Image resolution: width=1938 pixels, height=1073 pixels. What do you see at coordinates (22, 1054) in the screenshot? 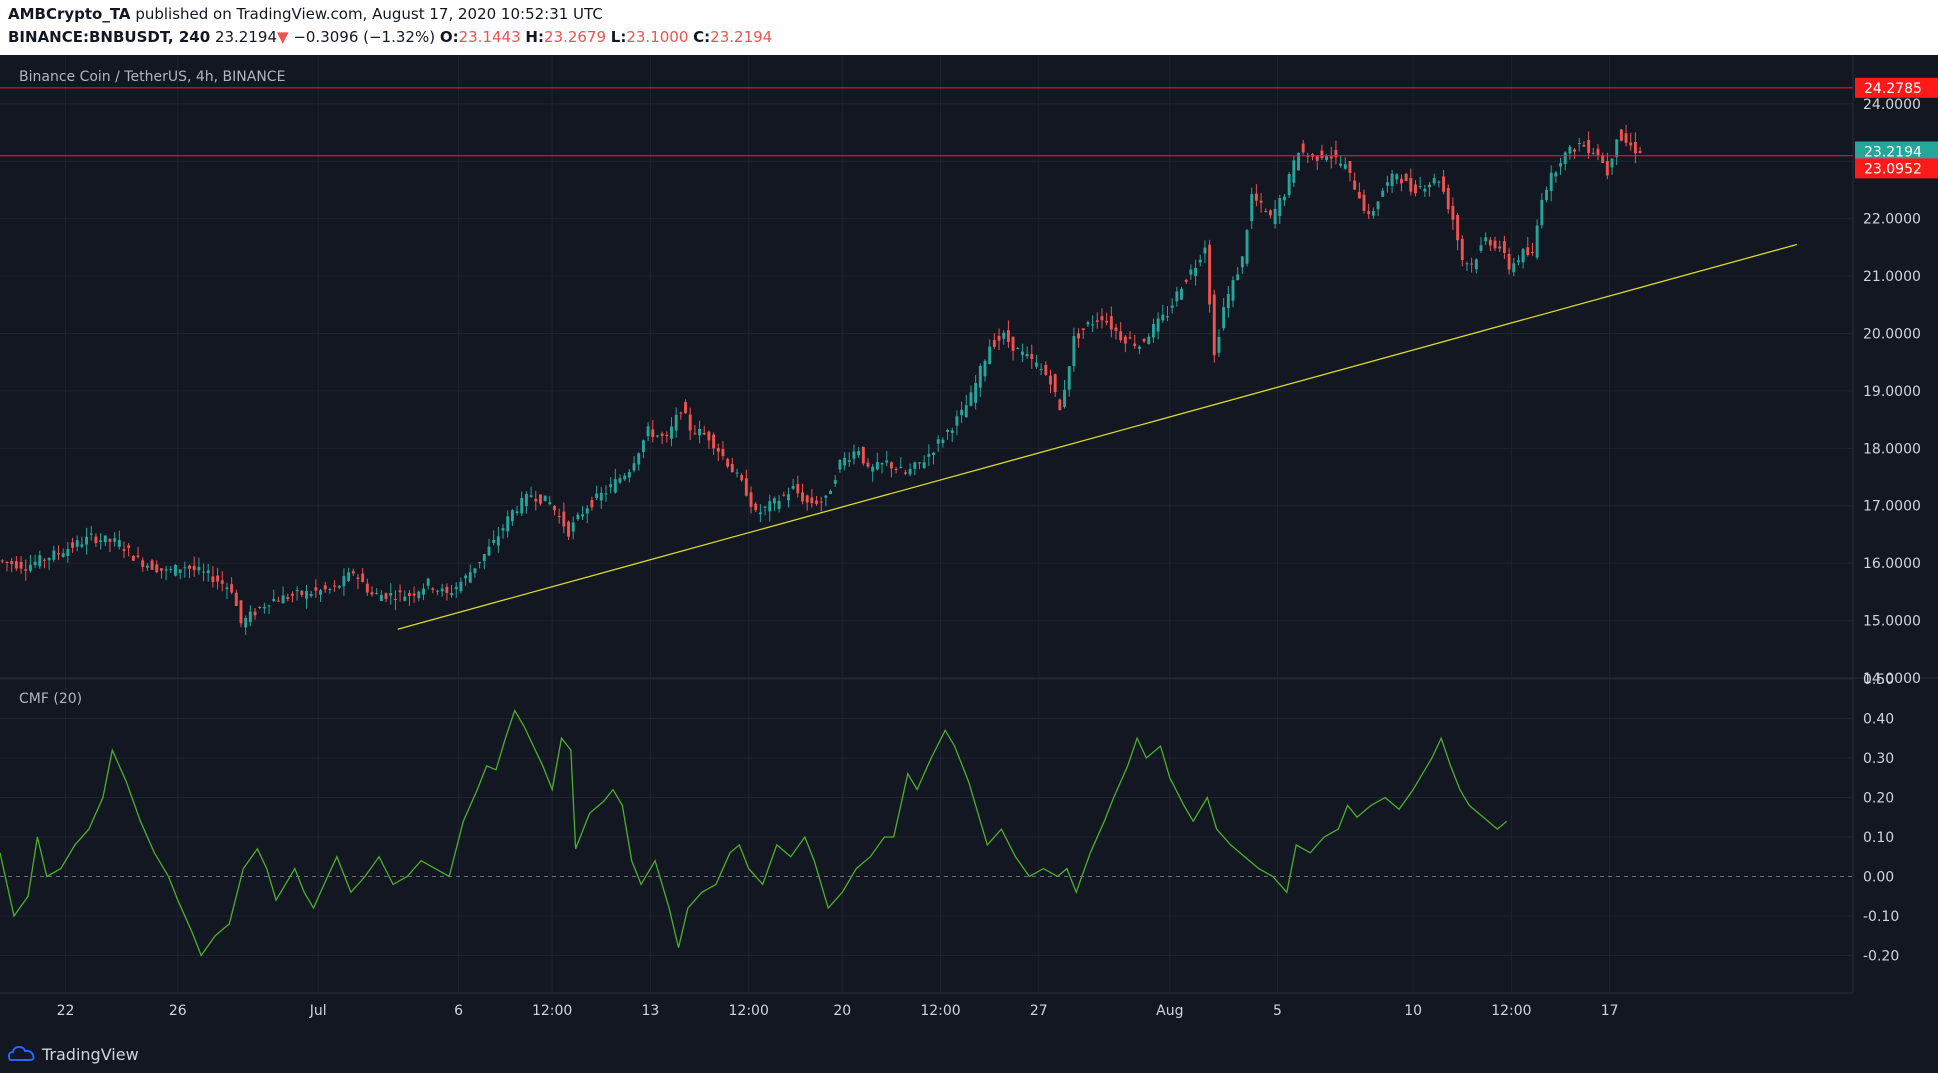
I see `tradingview-cloud-icon` at bounding box center [22, 1054].